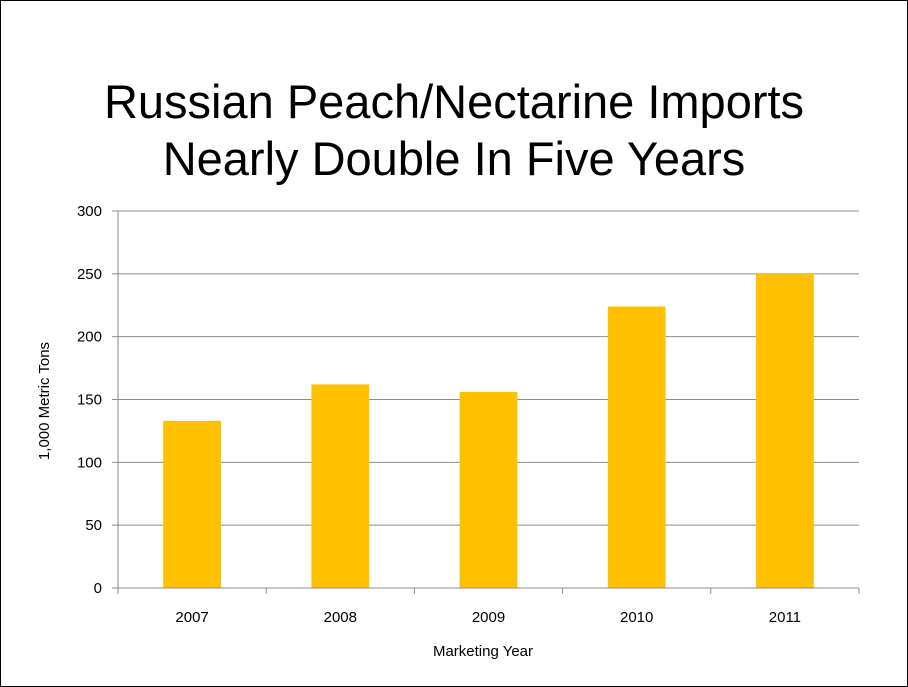  Describe the element at coordinates (192, 504) in the screenshot. I see `bar-2007` at that location.